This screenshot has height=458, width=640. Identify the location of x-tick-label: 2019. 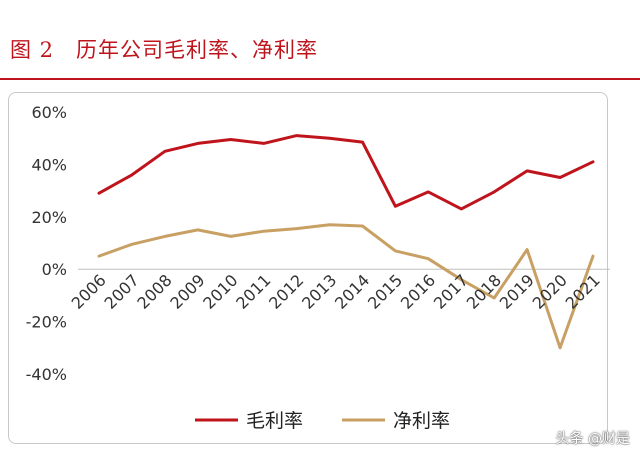
(517, 292).